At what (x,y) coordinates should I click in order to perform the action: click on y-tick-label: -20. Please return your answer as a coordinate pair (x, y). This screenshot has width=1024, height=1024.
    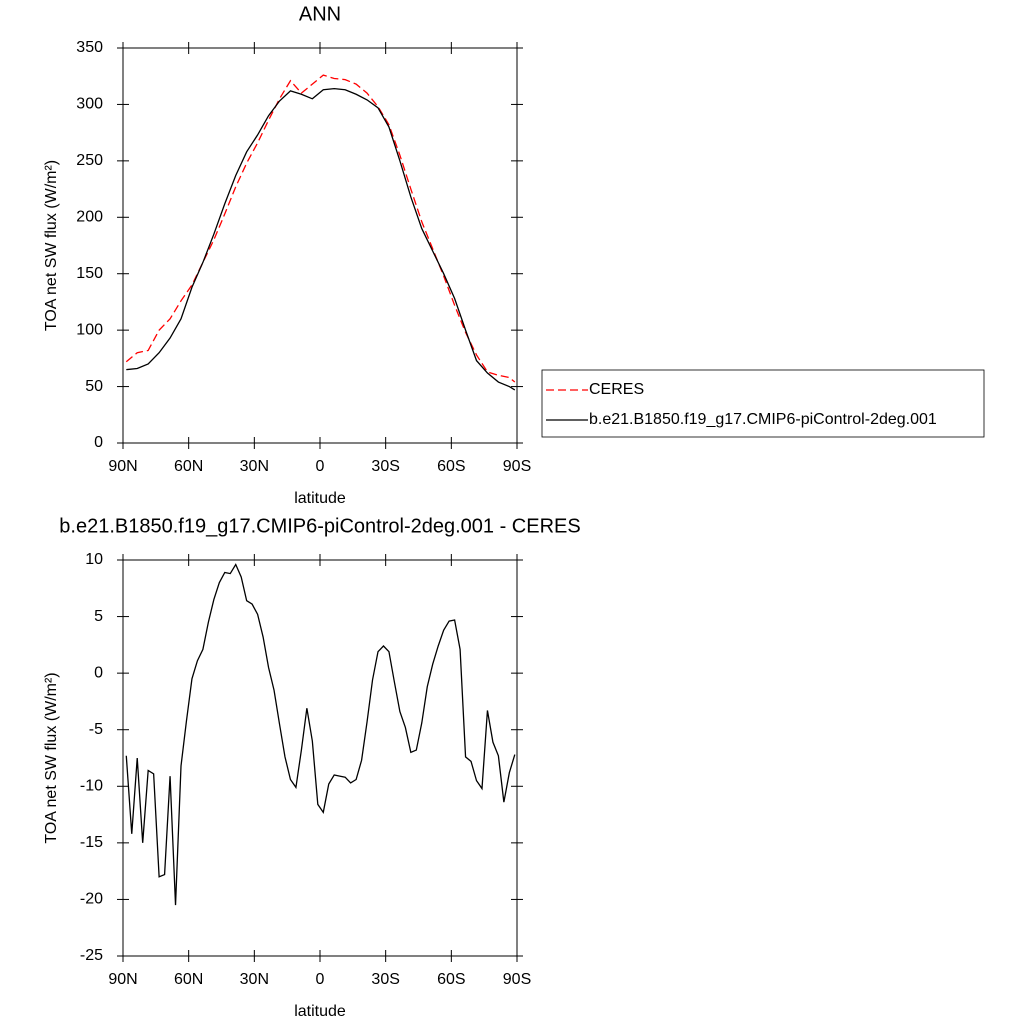
    Looking at the image, I should click on (91, 899).